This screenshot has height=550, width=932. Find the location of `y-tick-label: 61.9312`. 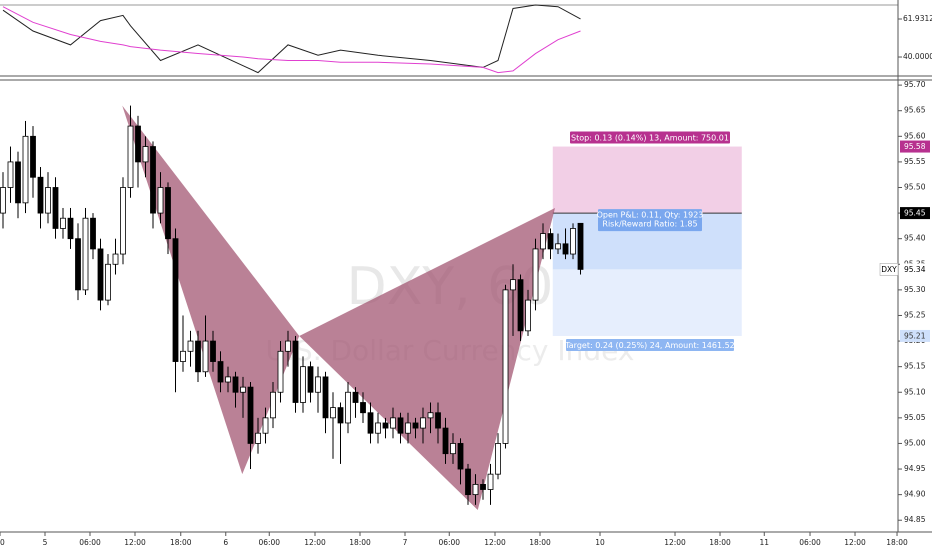

y-tick-label: 61.9312 is located at coordinates (917, 18).